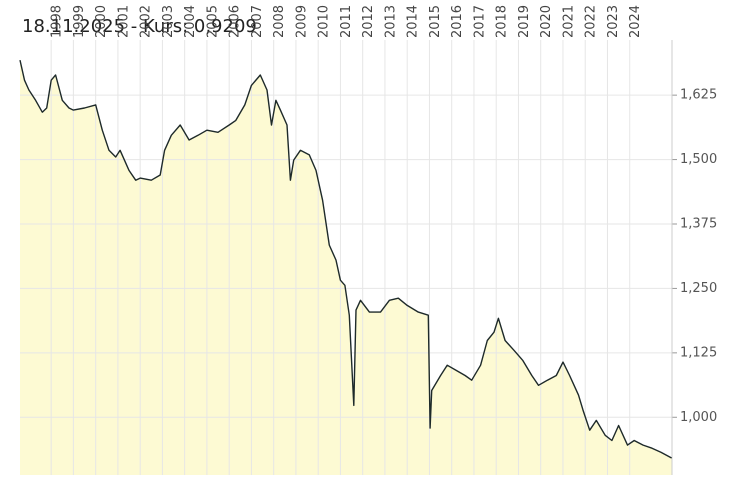 Image resolution: width=739 pixels, height=479 pixels. Describe the element at coordinates (479, 21) in the screenshot. I see `x-tick-label: 2017` at that location.